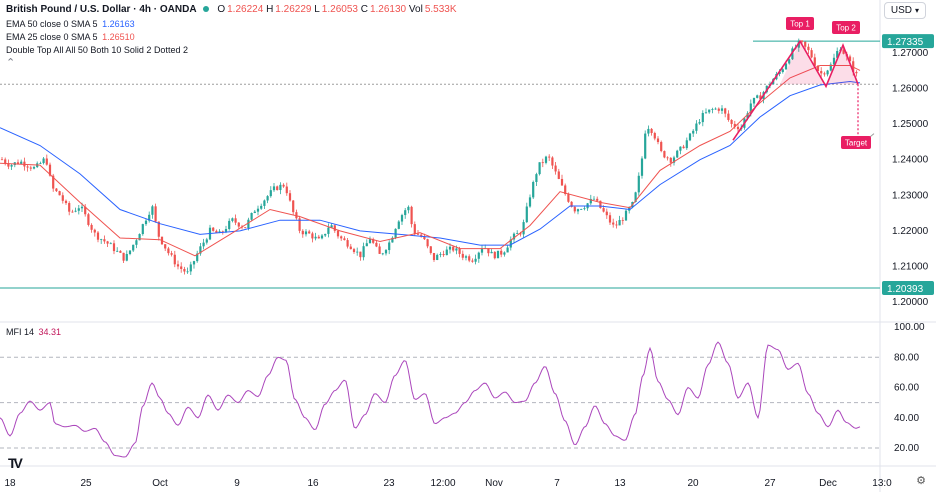 The width and height of the screenshot is (936, 492). What do you see at coordinates (901, 10) in the screenshot?
I see `currency-label: USD` at bounding box center [901, 10].